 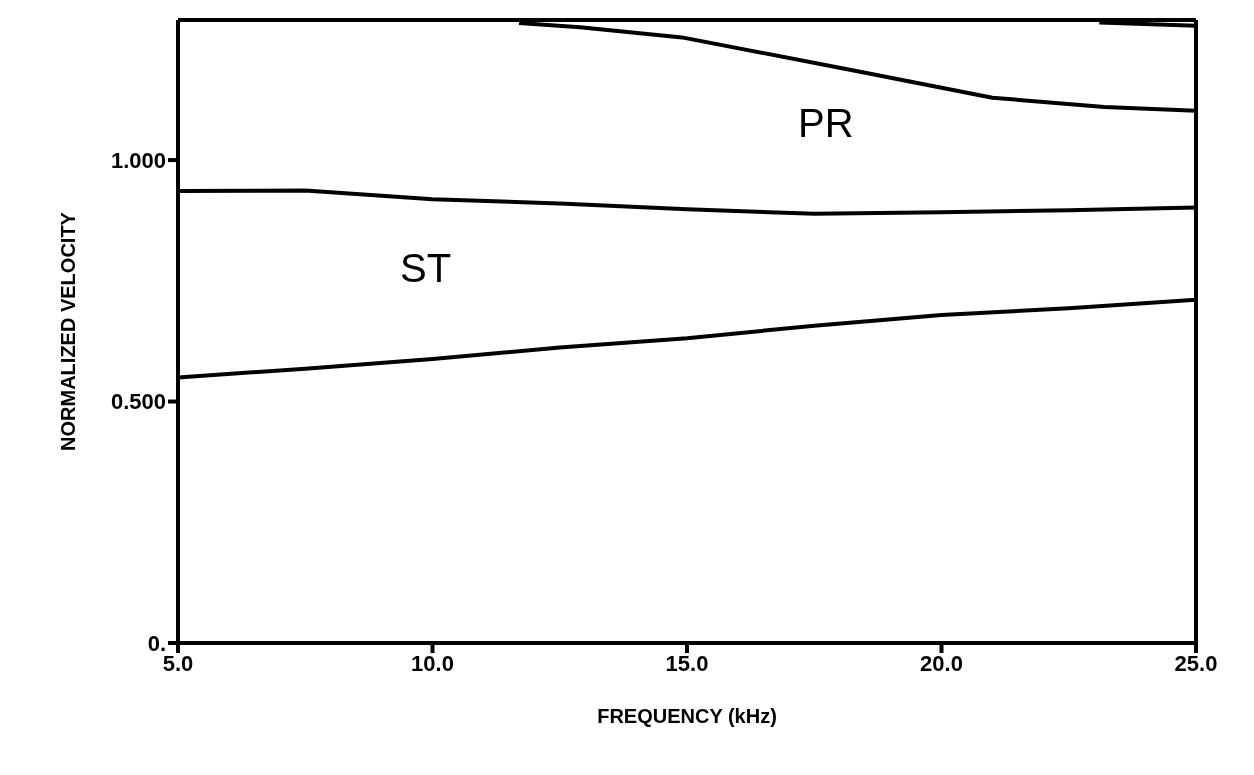 What do you see at coordinates (826, 123) in the screenshot?
I see `annotation: PR` at bounding box center [826, 123].